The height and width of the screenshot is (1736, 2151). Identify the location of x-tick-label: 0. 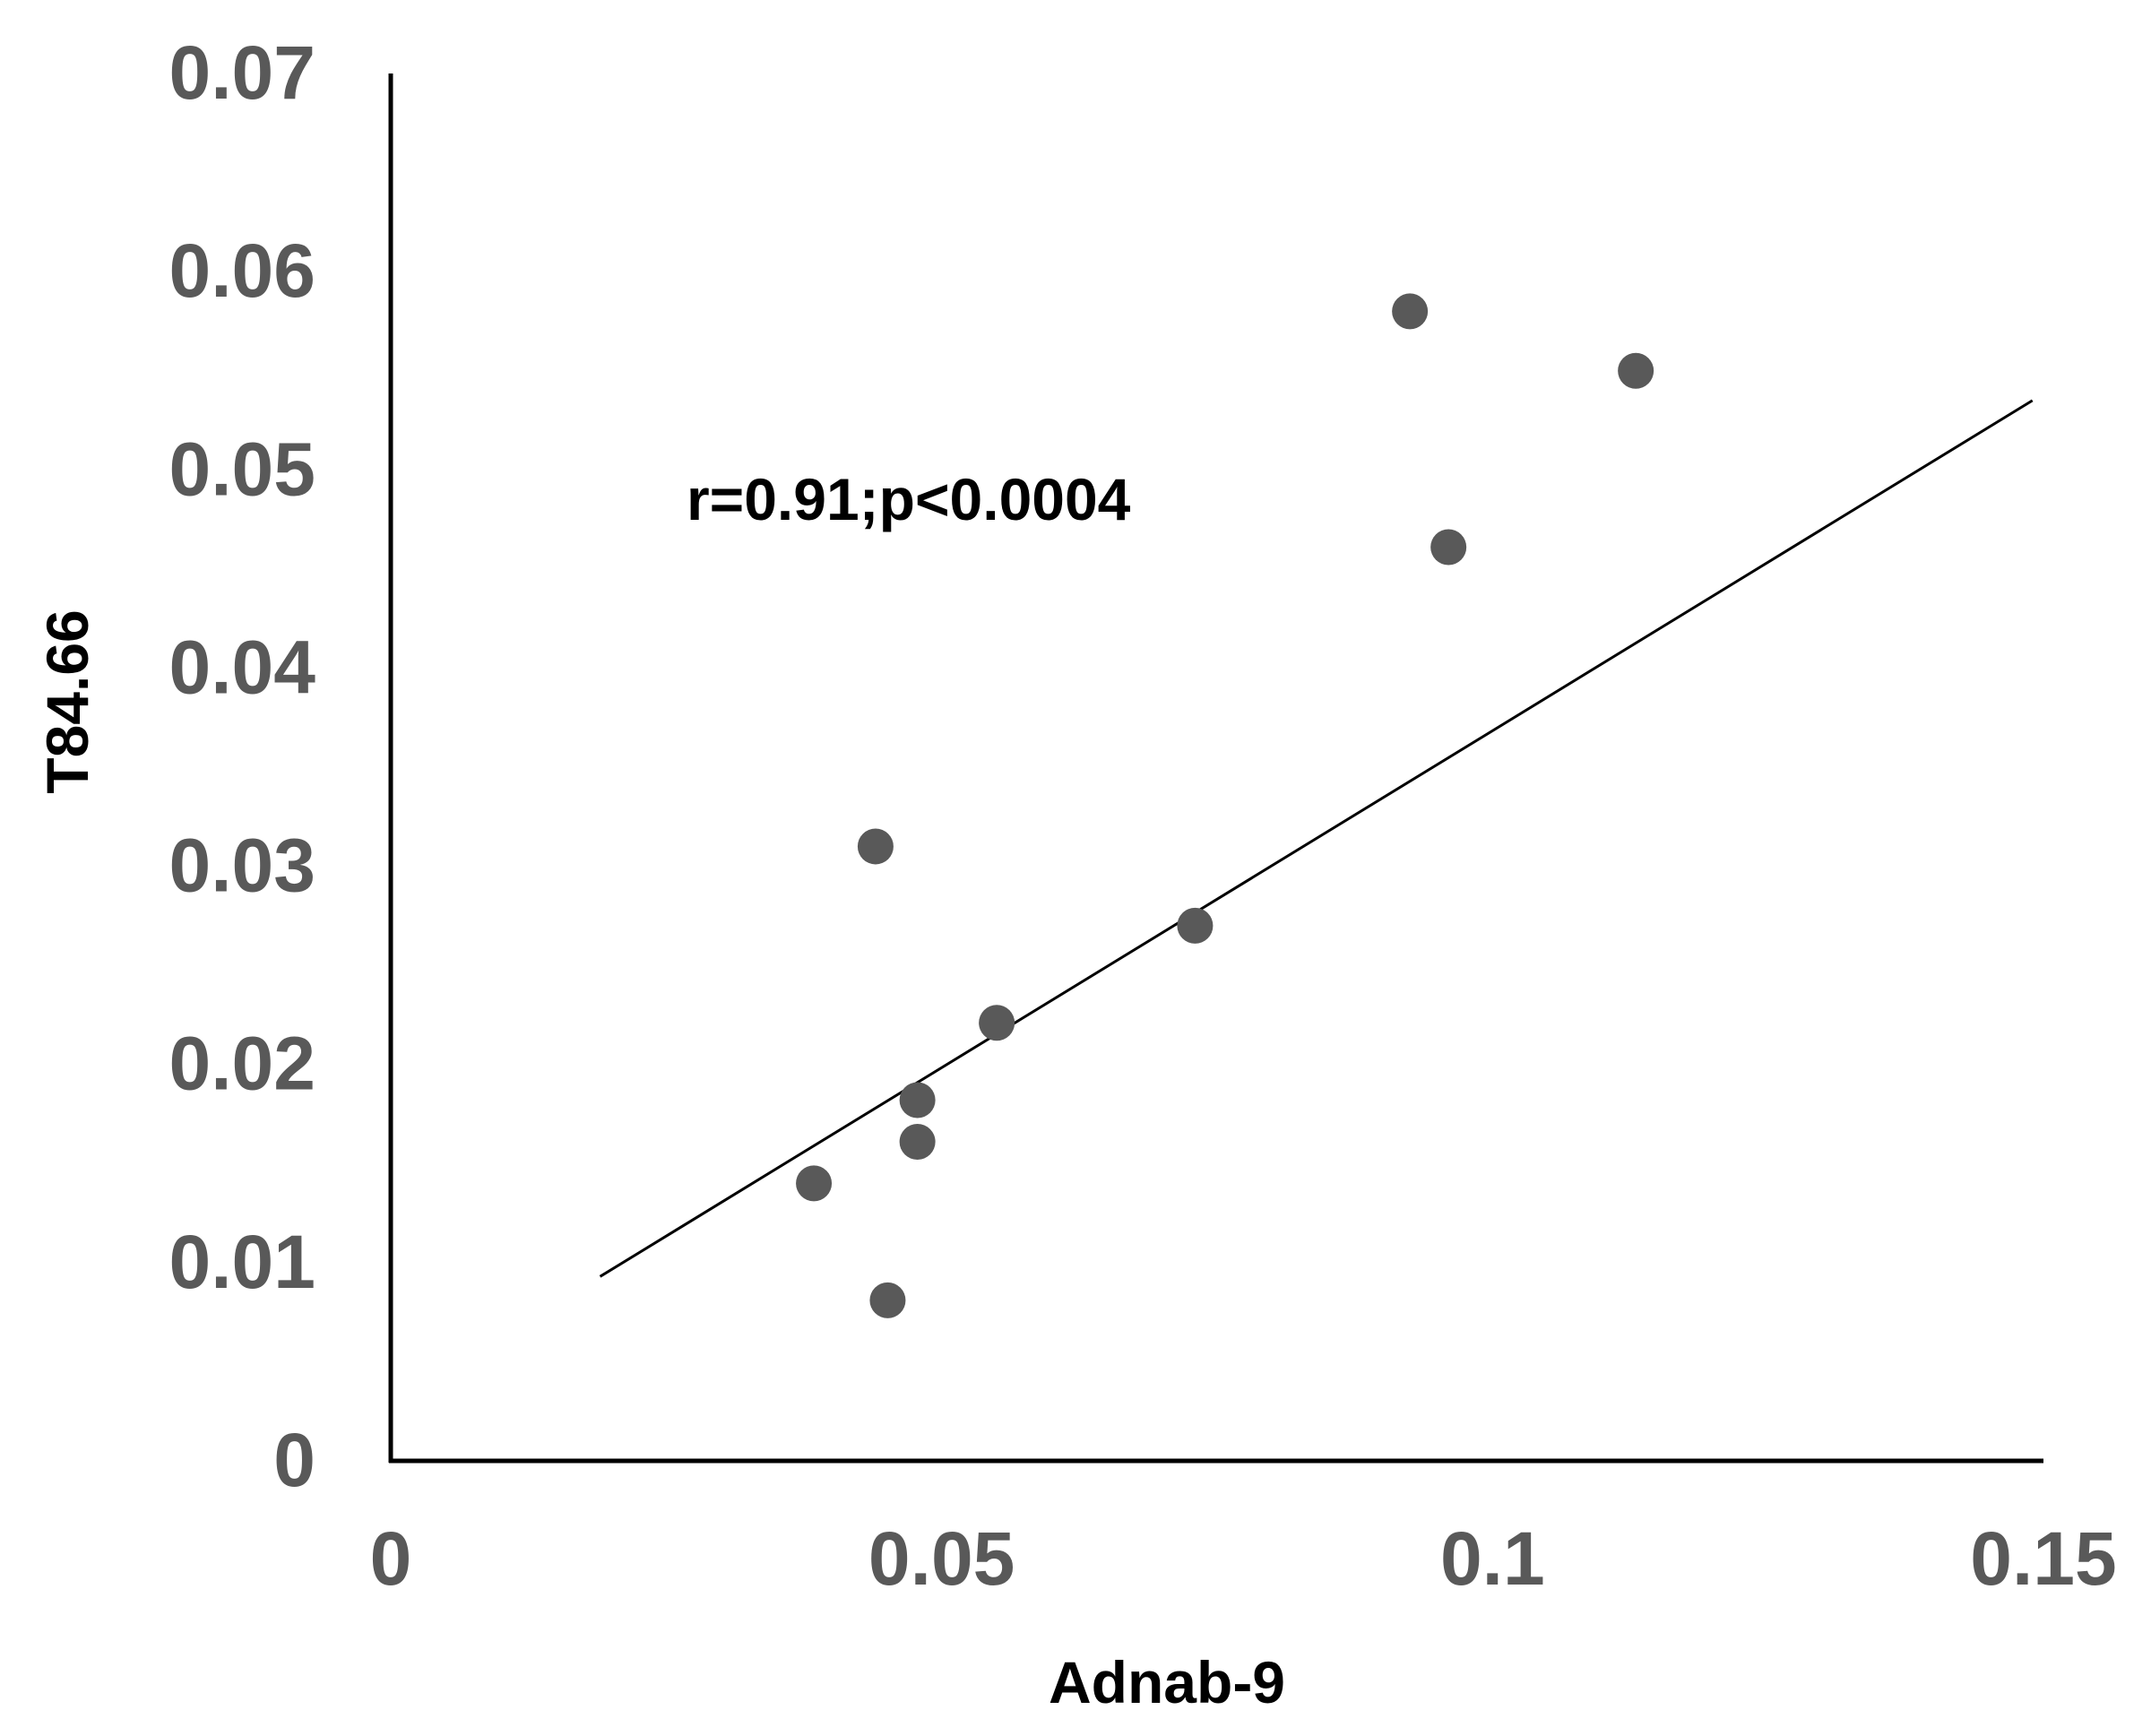
(391, 1558).